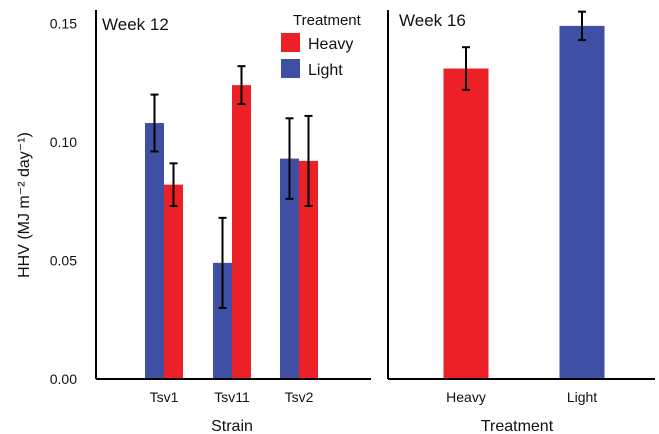 This screenshot has height=434, width=659. Describe the element at coordinates (154, 251) in the screenshot. I see `bar-light-tsv1` at that location.